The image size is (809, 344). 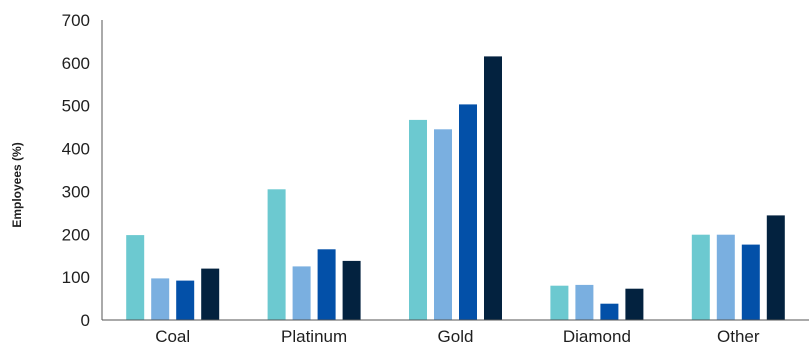 I want to click on y-axis-ticks: 0 100 200 300 400 500 600 700, so click(x=76, y=170).